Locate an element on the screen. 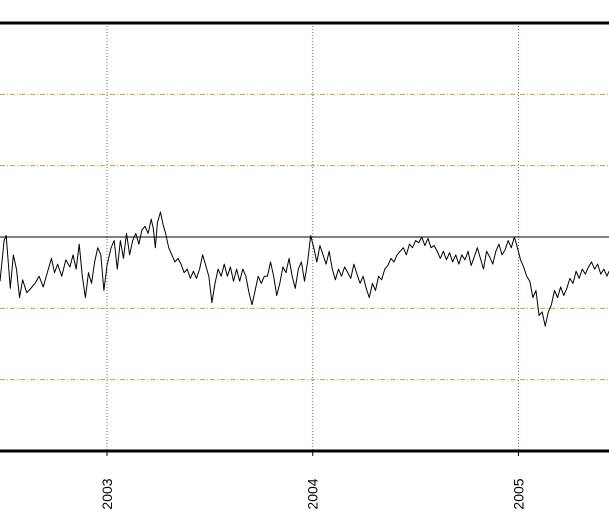 This screenshot has width=609, height=519. x-tick-label-0: 2003 is located at coordinates (107, 493).